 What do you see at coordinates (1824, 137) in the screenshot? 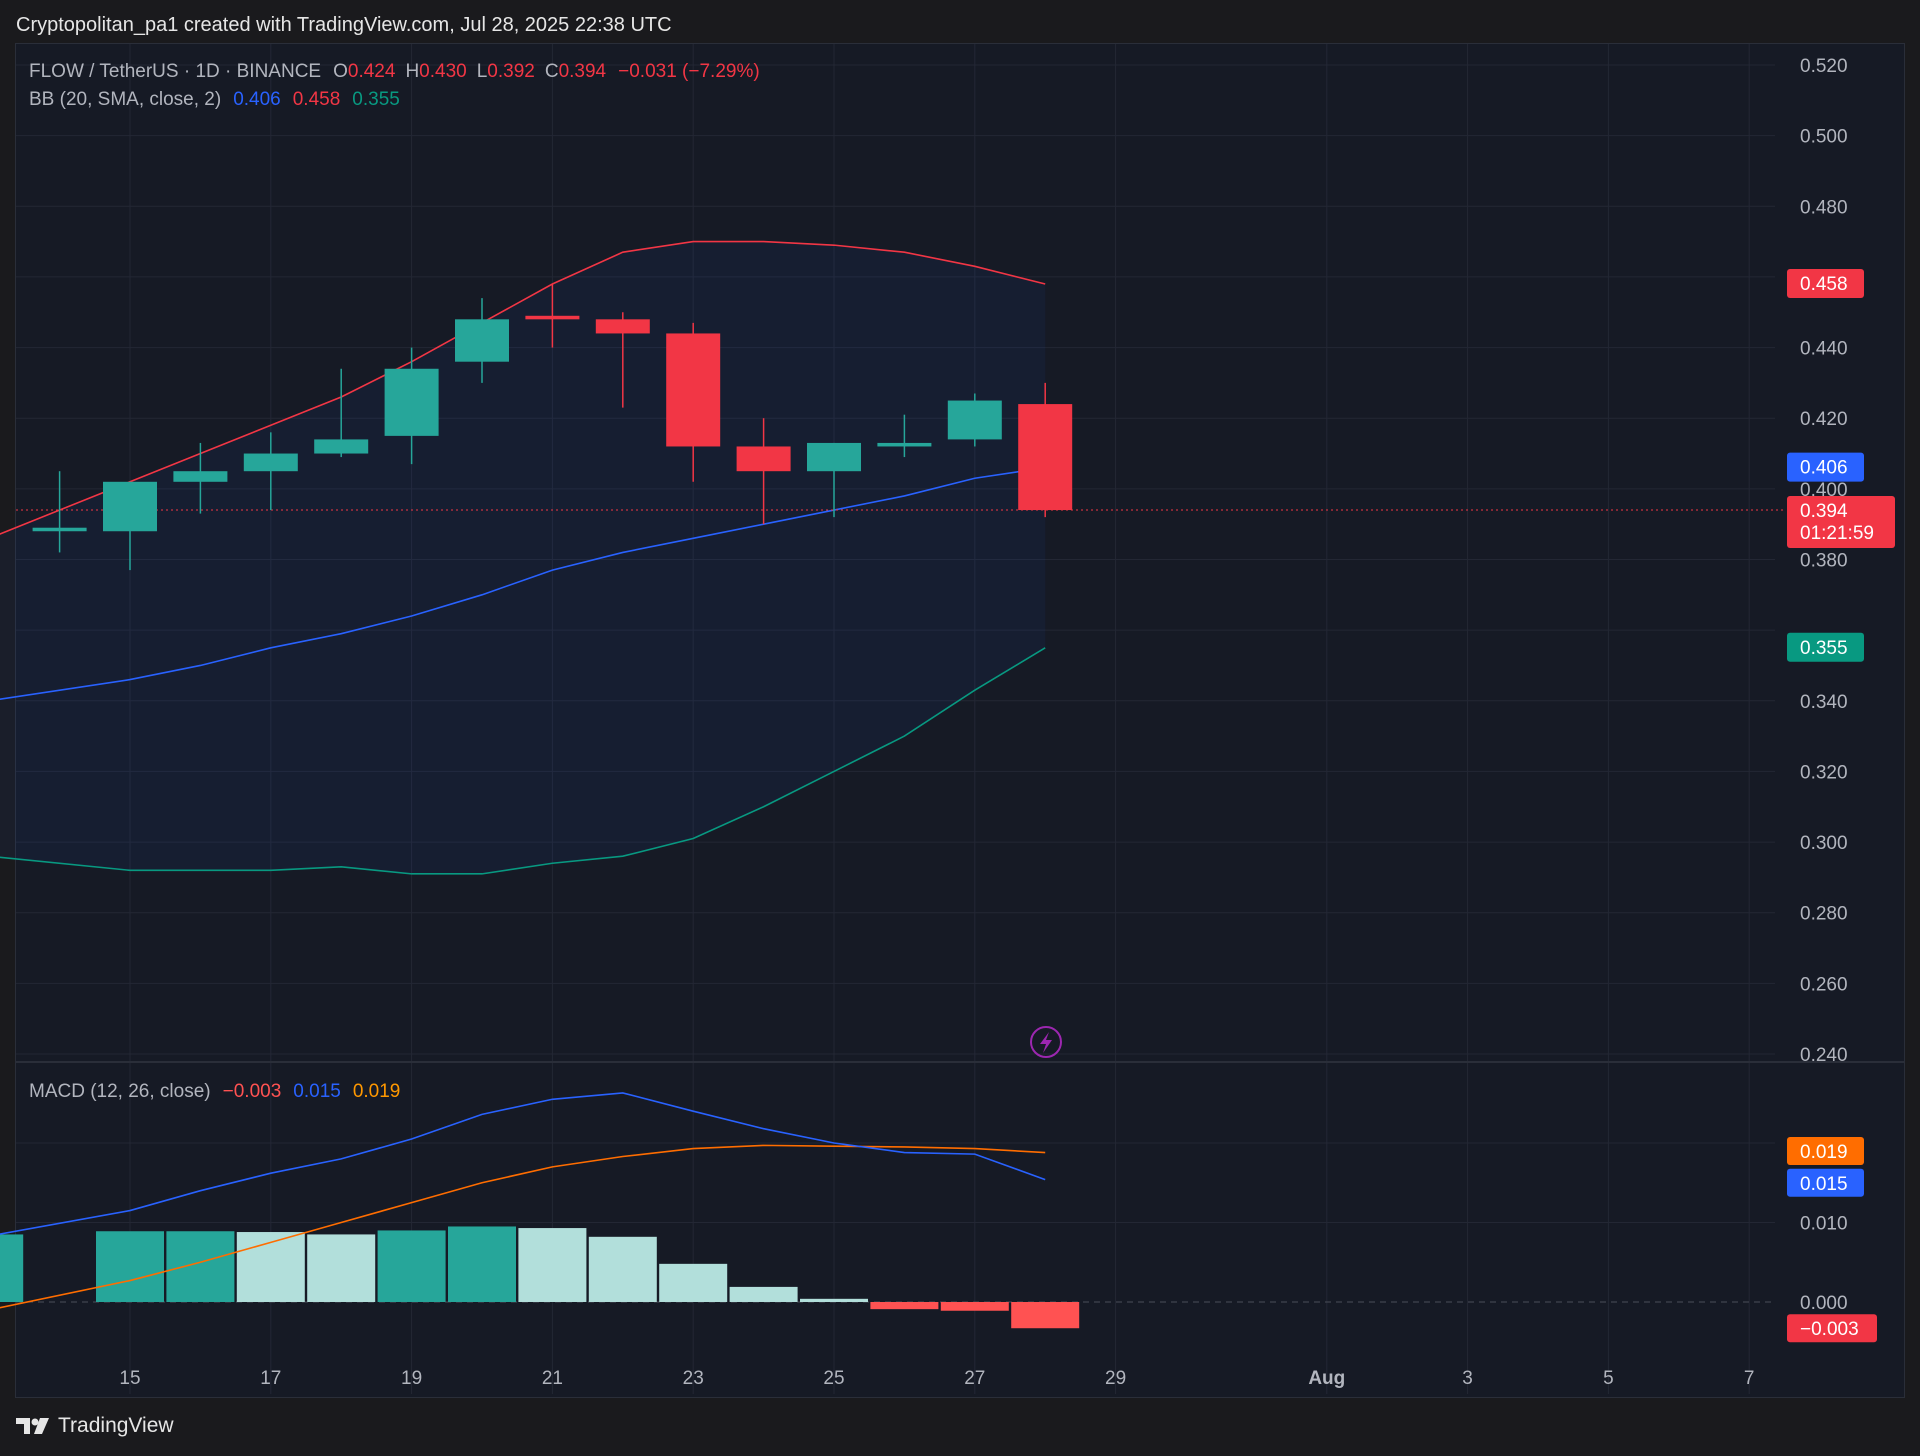
I see `y-tick-label: 0.500` at bounding box center [1824, 137].